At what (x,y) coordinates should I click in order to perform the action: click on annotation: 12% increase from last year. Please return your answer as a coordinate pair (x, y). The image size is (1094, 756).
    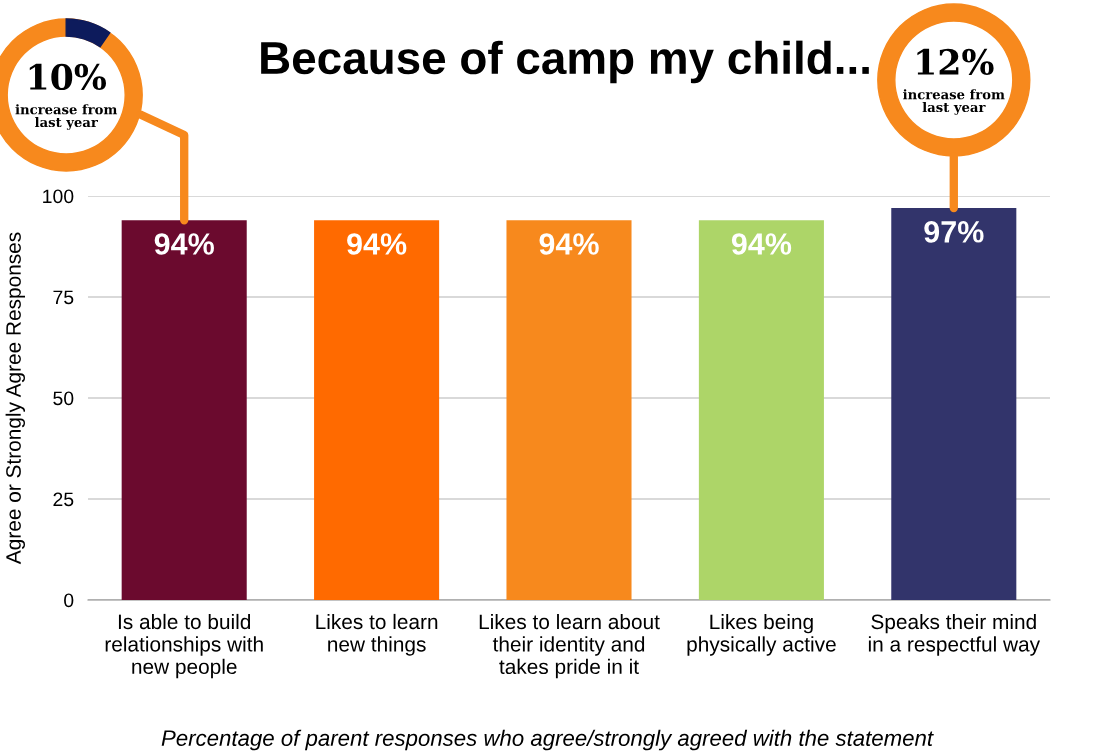
    Looking at the image, I should click on (954, 81).